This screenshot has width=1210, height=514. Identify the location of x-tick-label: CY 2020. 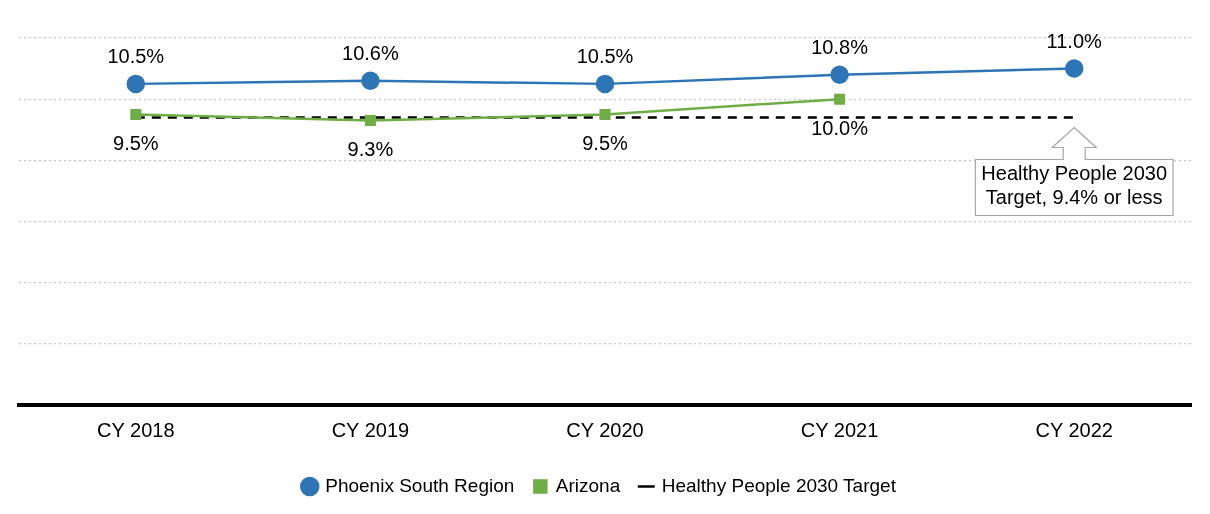
(605, 429).